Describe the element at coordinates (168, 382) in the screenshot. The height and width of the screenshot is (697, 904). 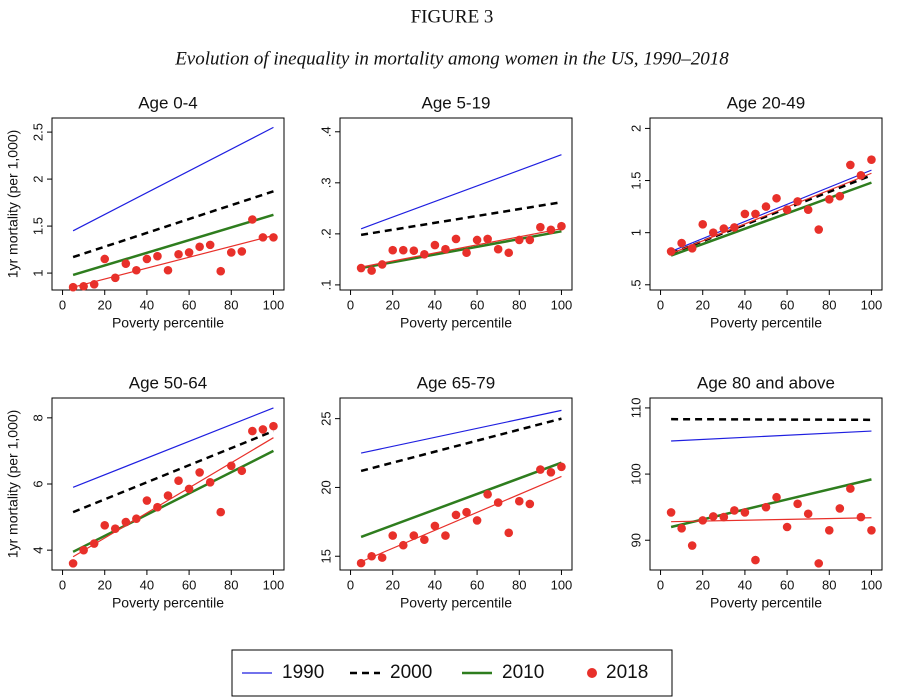
I see `panel-title: Age 50-64` at that location.